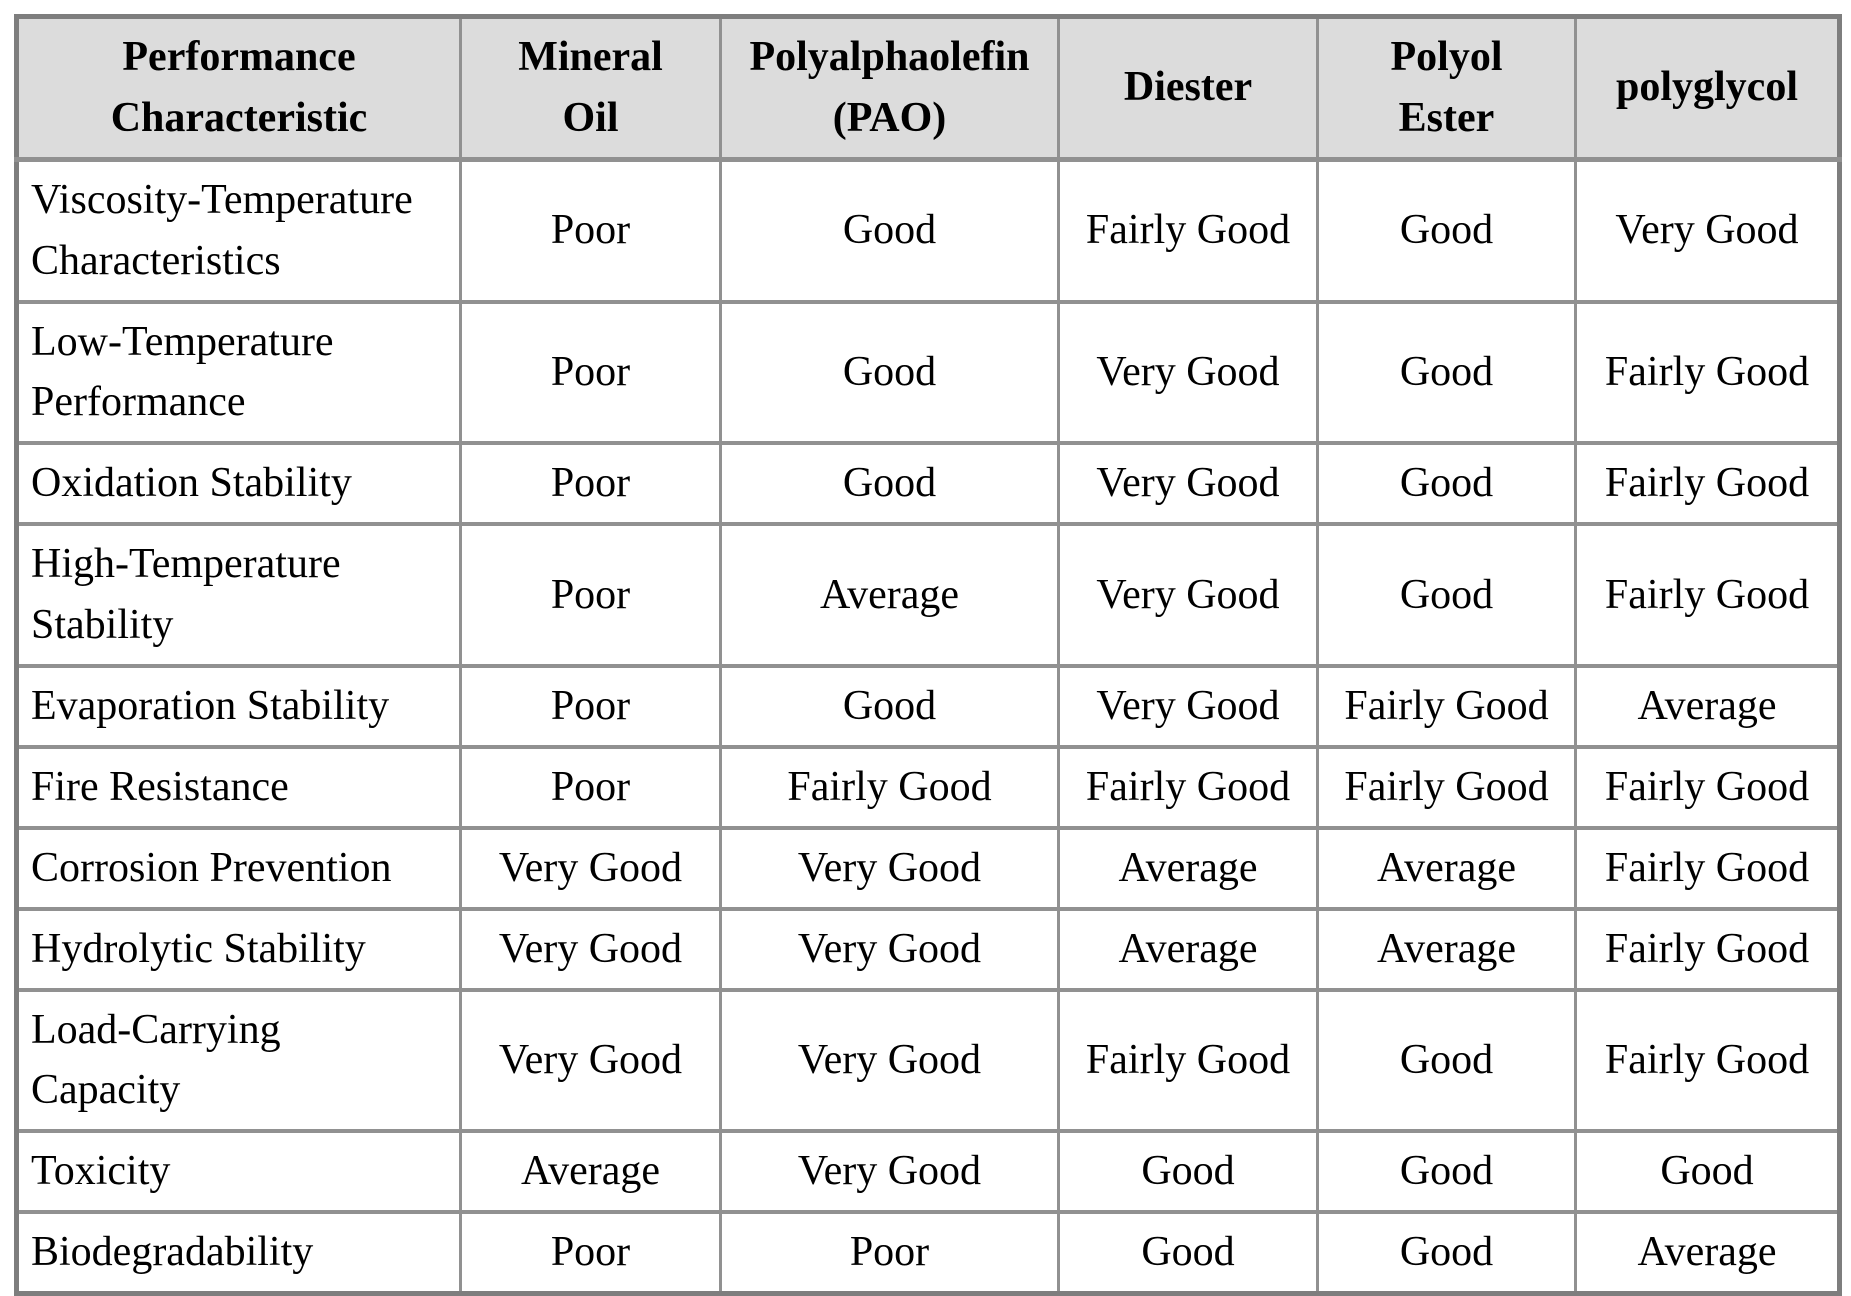  I want to click on header-cell-mineral-oil: Mineral Oil, so click(590, 88).